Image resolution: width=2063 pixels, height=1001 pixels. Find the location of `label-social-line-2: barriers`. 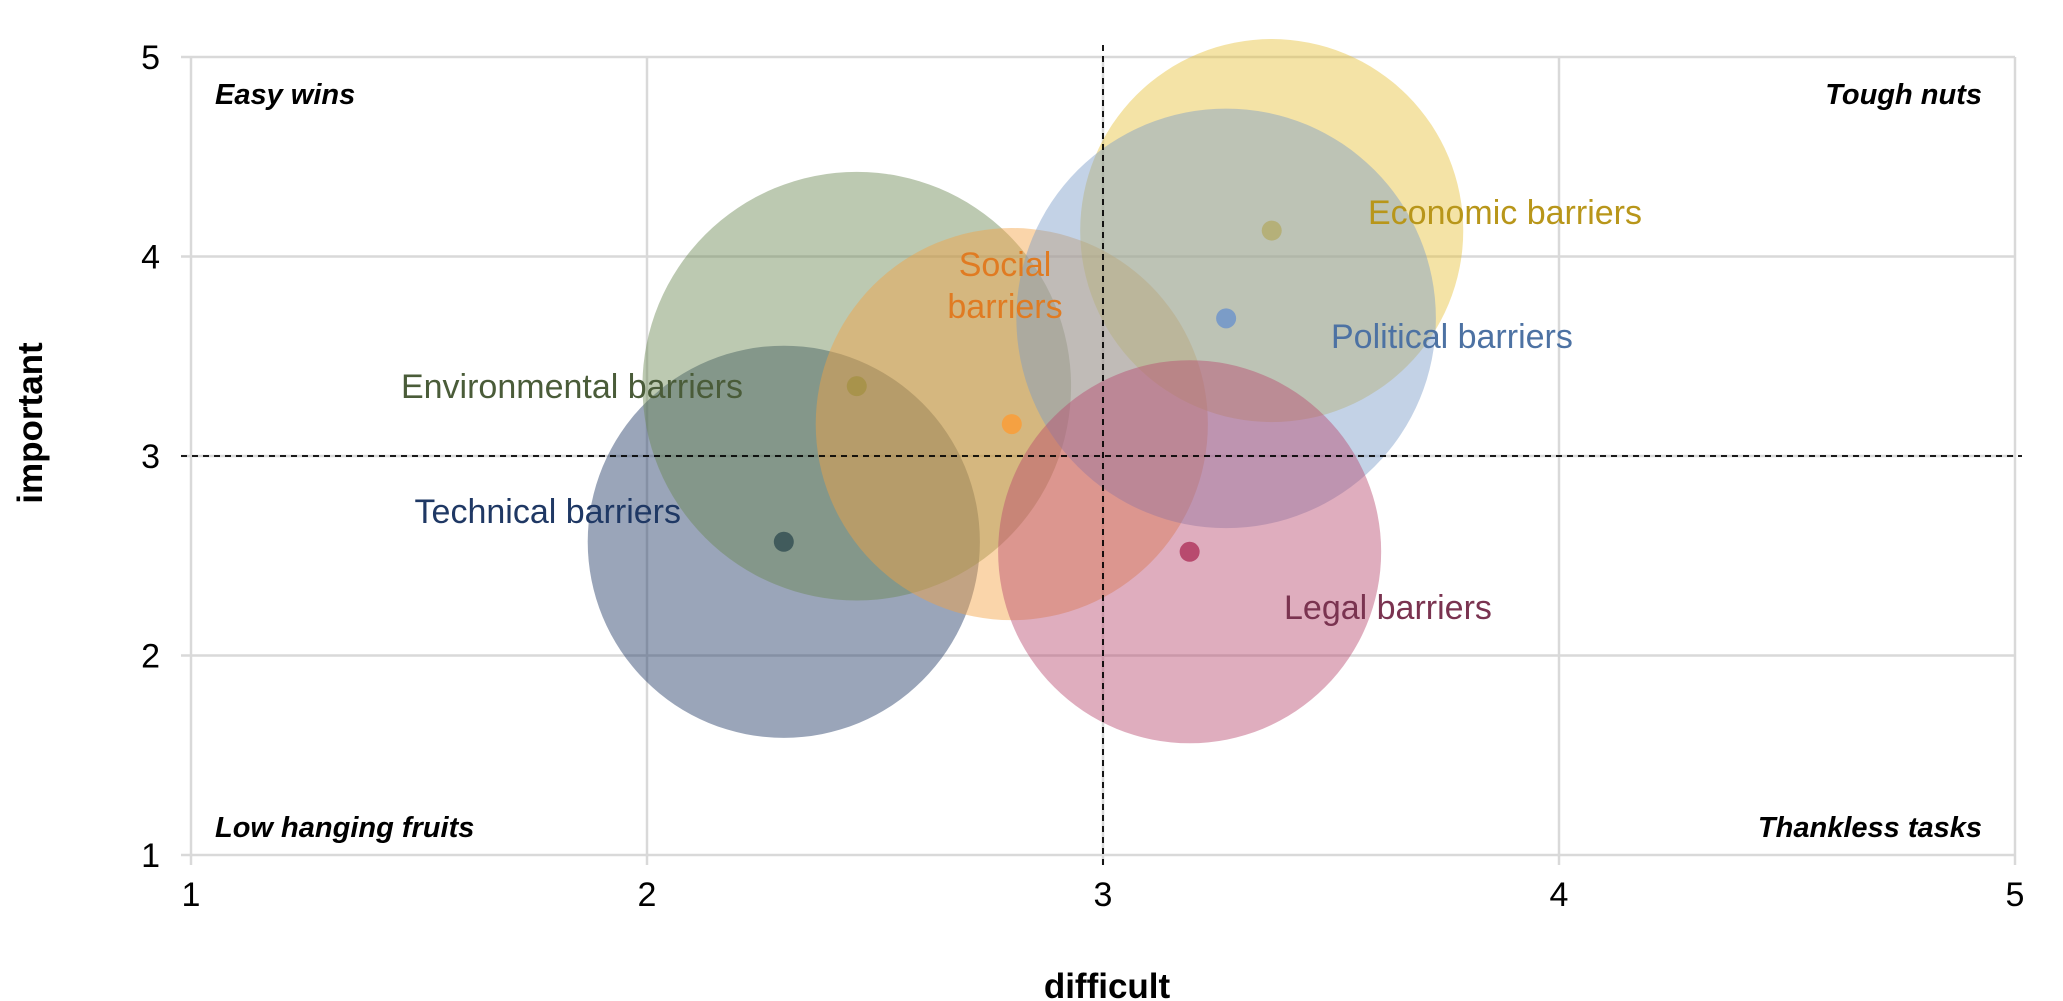

label-social-line-2: barriers is located at coordinates (1004, 307).